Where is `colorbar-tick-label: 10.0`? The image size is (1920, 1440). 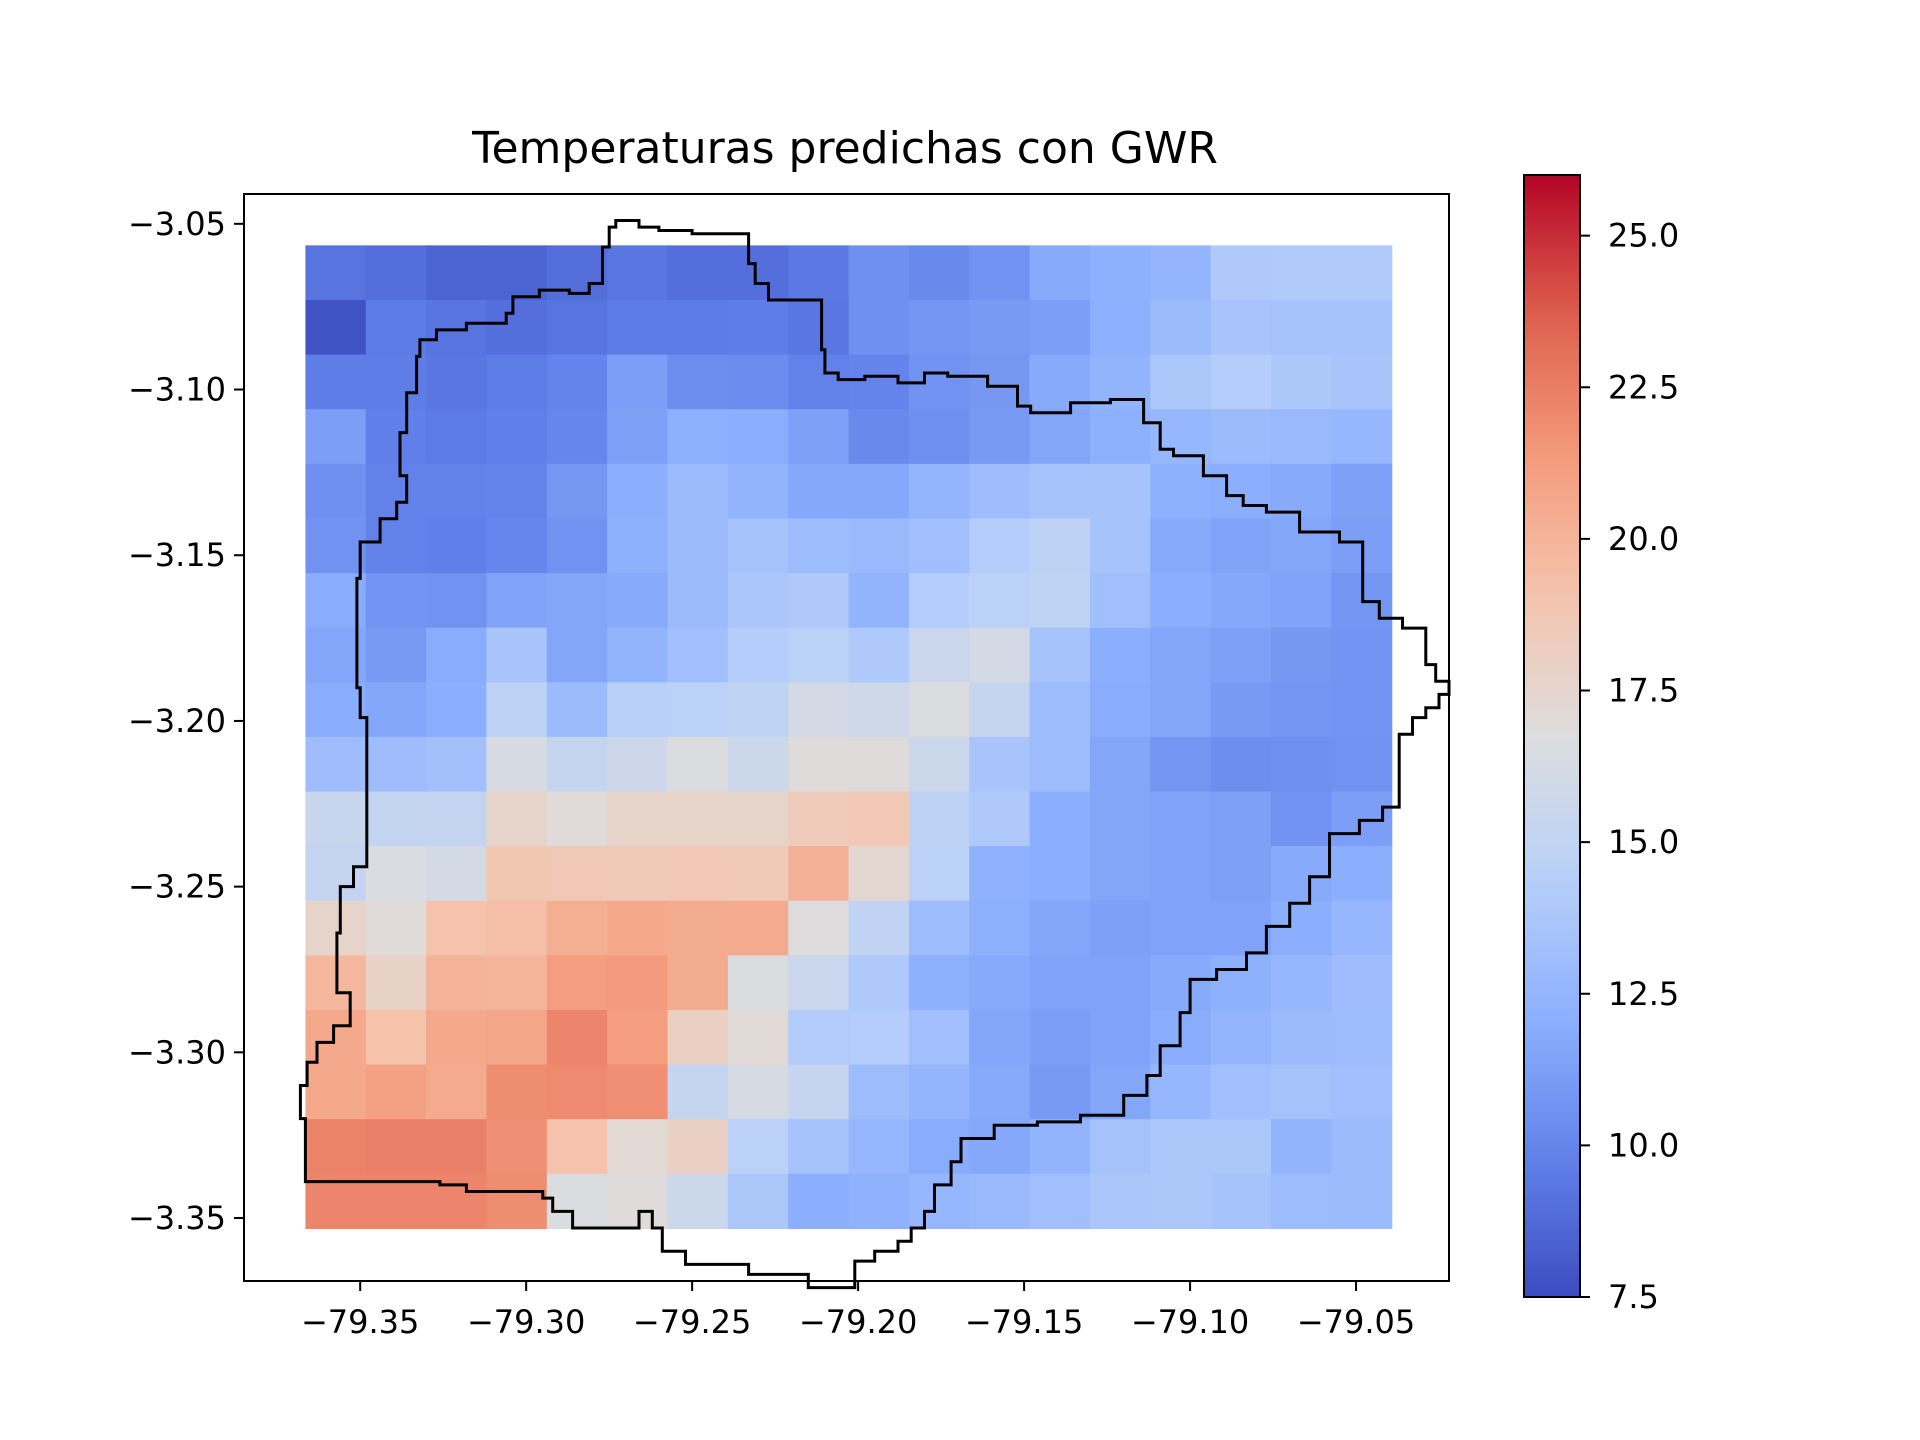 colorbar-tick-label: 10.0 is located at coordinates (1643, 1145).